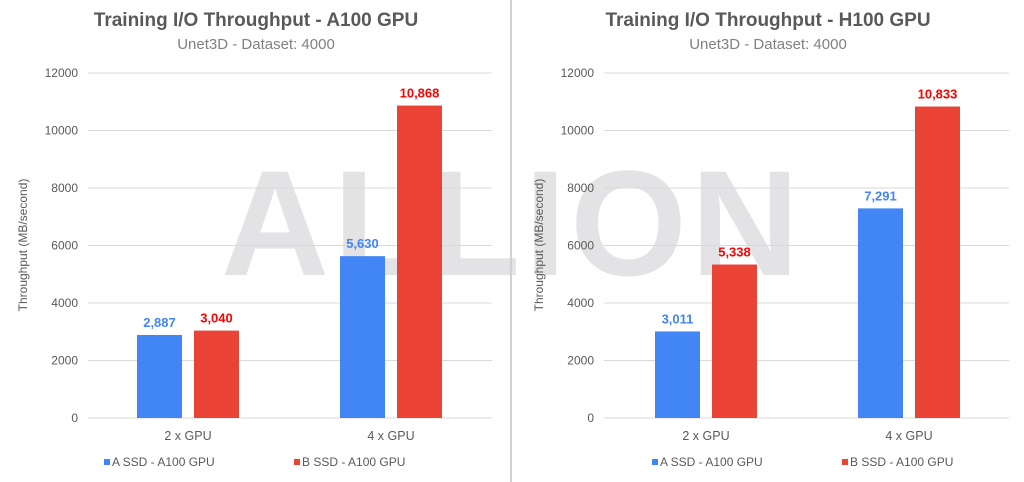  What do you see at coordinates (420, 93) in the screenshot?
I see `data-label: 10,868` at bounding box center [420, 93].